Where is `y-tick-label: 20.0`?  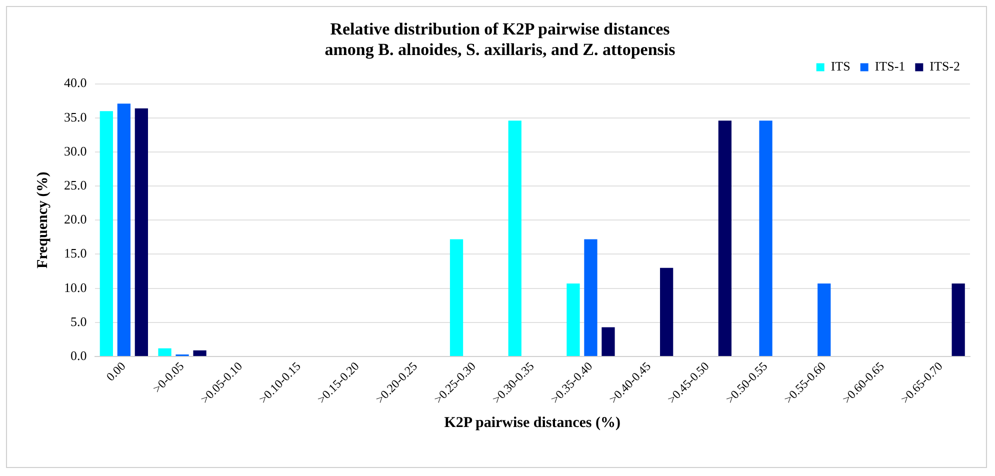
y-tick-label: 20.0 is located at coordinates (75, 219).